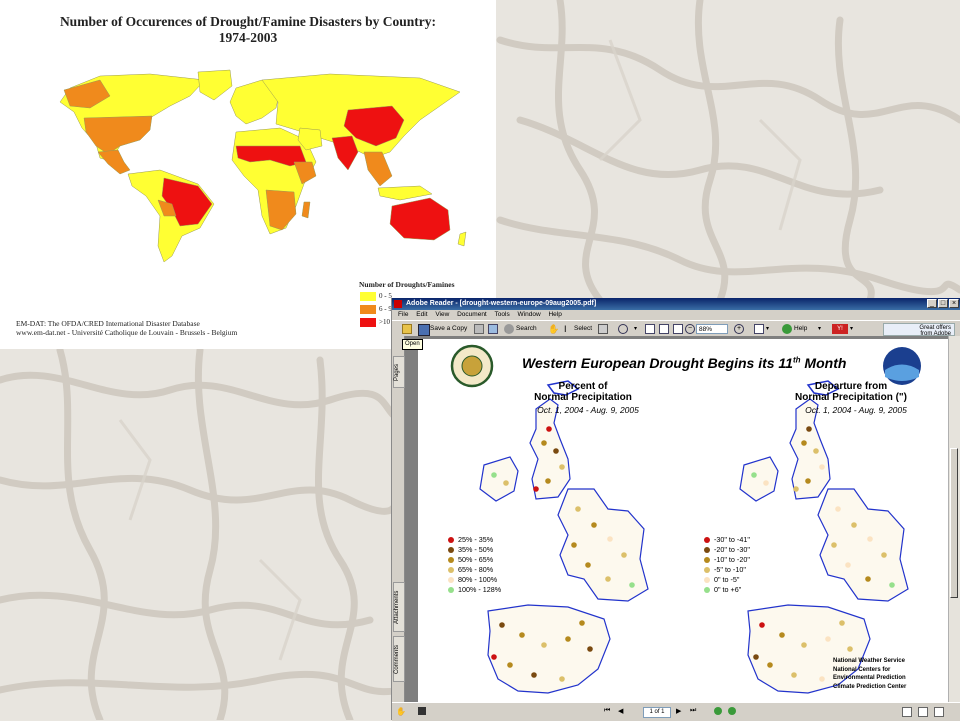 This screenshot has width=960, height=721. Describe the element at coordinates (403, 314) in the screenshot. I see `menu-file: File` at that location.